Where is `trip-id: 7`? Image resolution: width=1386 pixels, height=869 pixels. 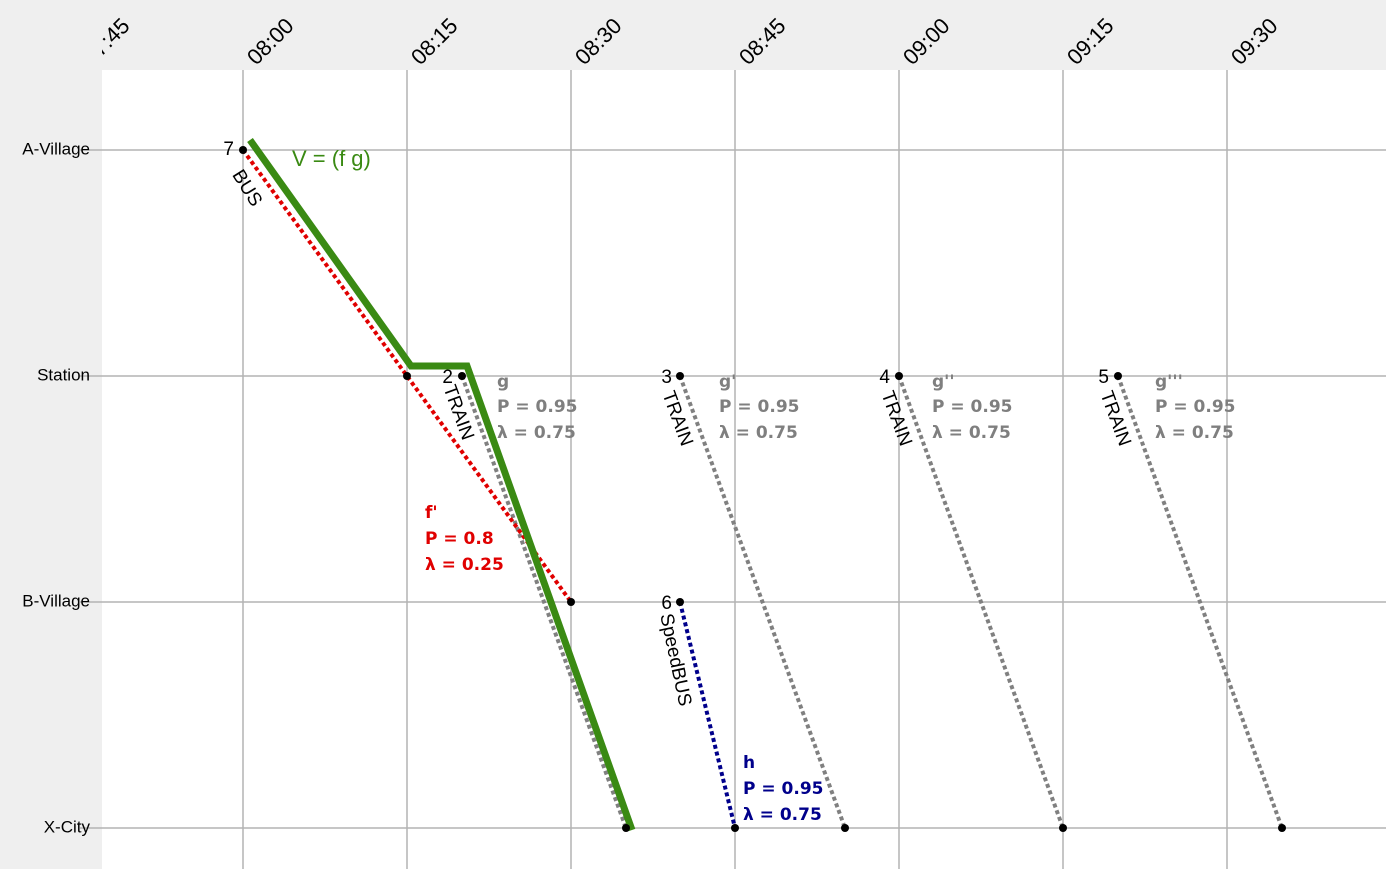
trip-id: 7 is located at coordinates (228, 149).